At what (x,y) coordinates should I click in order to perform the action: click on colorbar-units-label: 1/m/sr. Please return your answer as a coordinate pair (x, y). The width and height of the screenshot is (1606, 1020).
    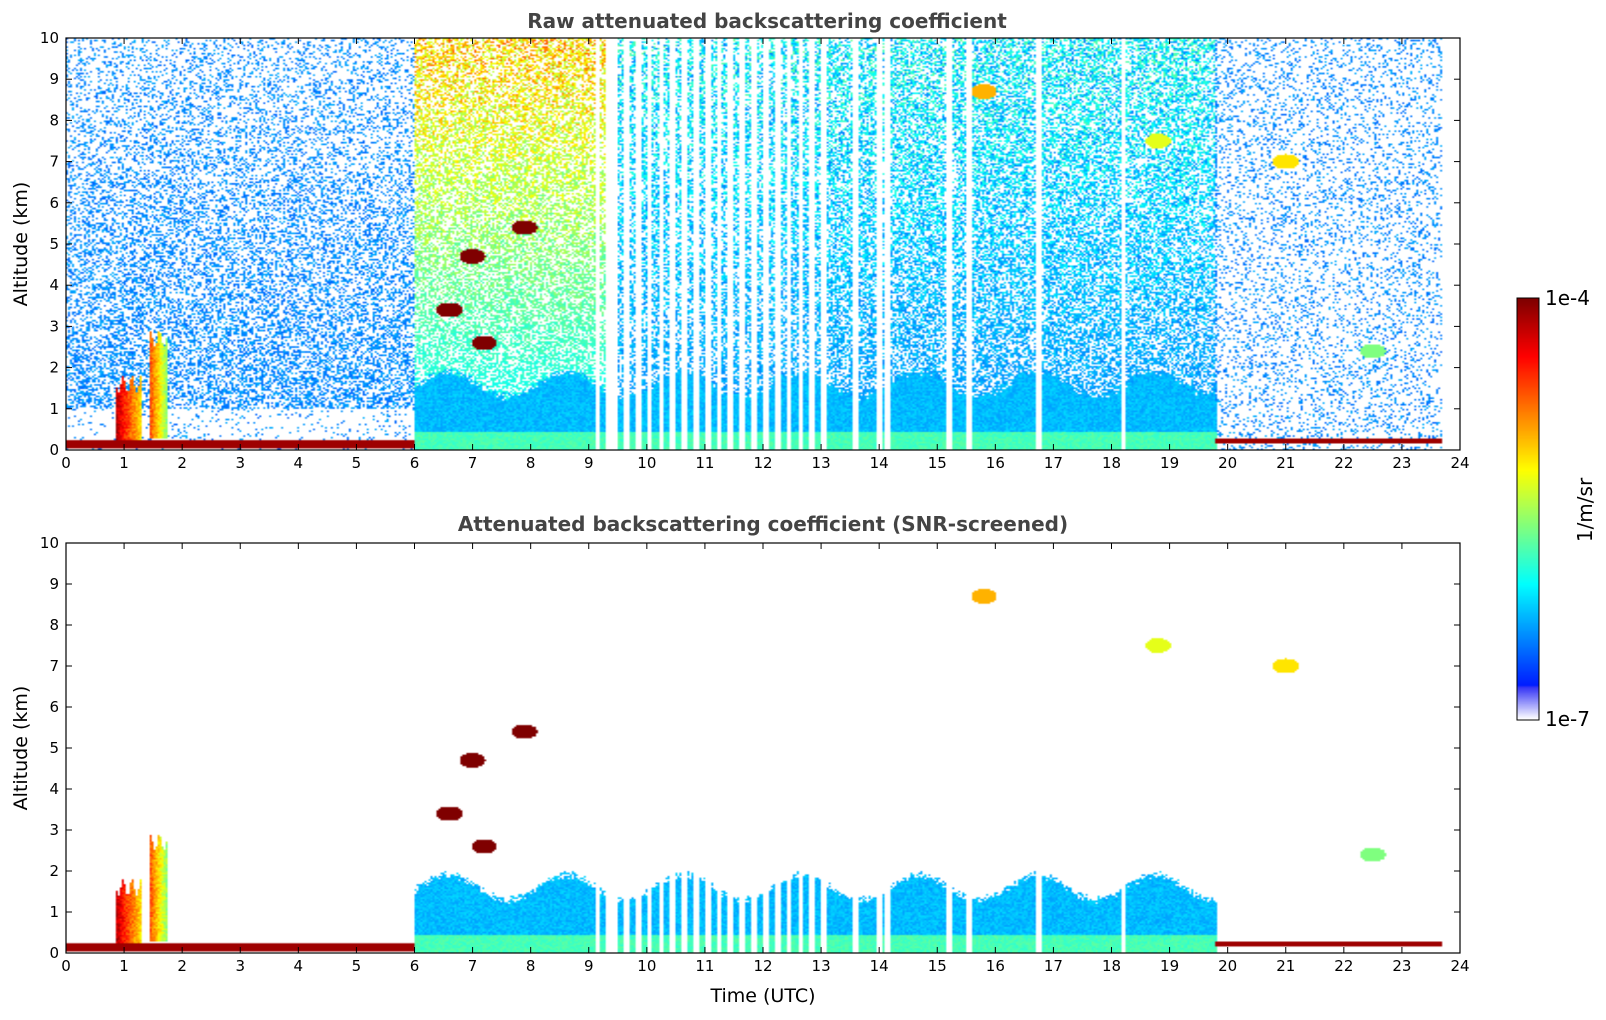
    Looking at the image, I should click on (1585, 509).